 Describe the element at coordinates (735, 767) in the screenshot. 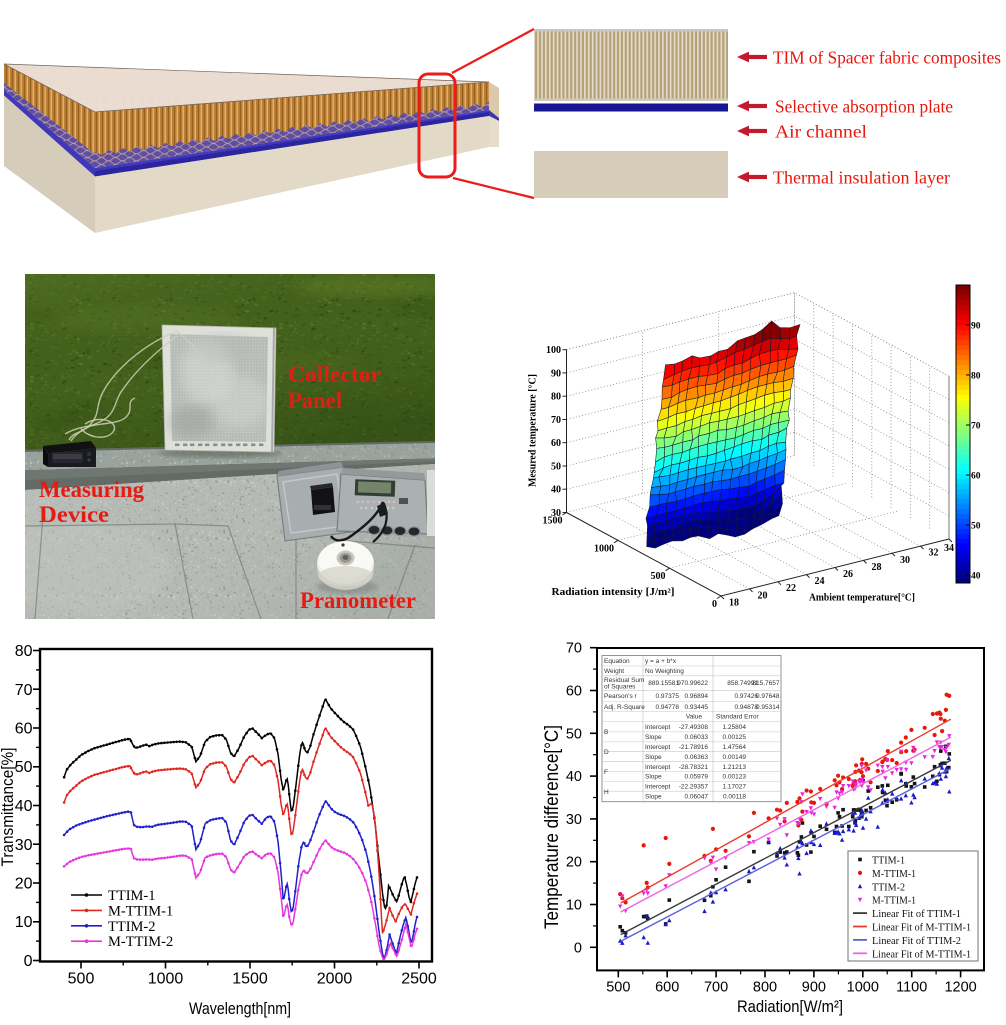

I see `svg-text: 1.21213` at that location.